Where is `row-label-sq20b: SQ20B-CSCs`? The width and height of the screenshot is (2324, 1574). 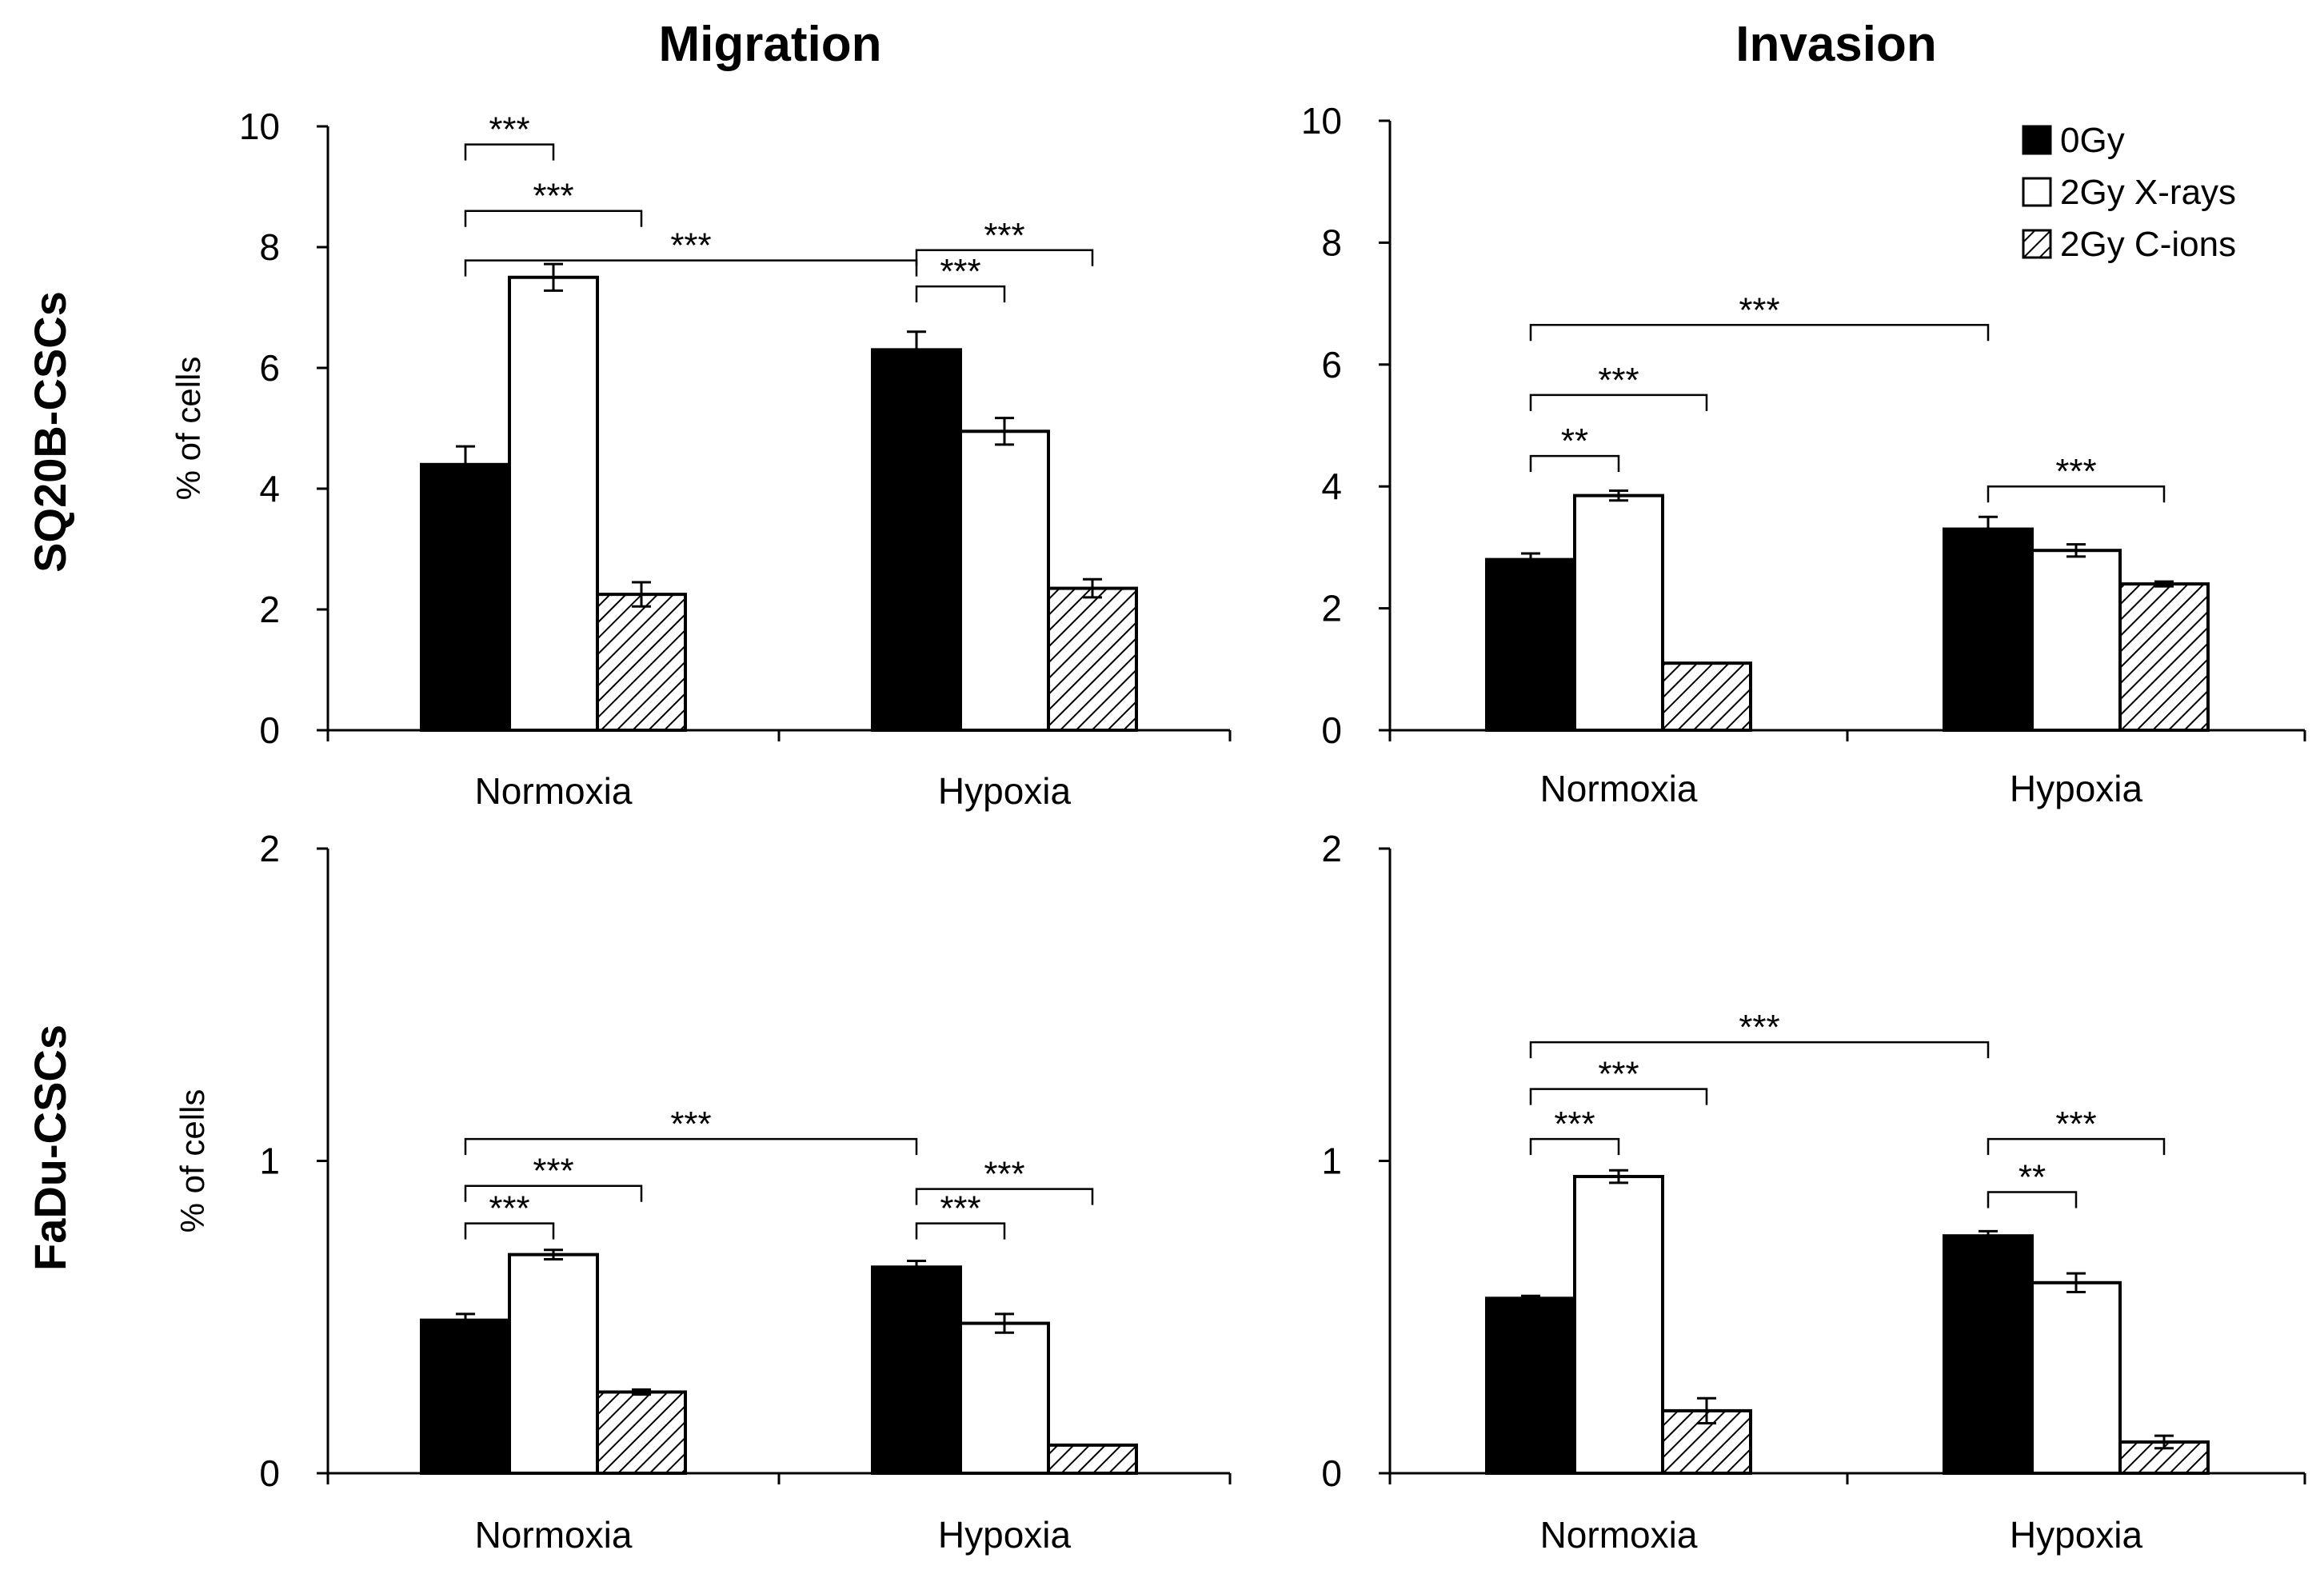
row-label-sq20b: SQ20B-CSCs is located at coordinates (50, 432).